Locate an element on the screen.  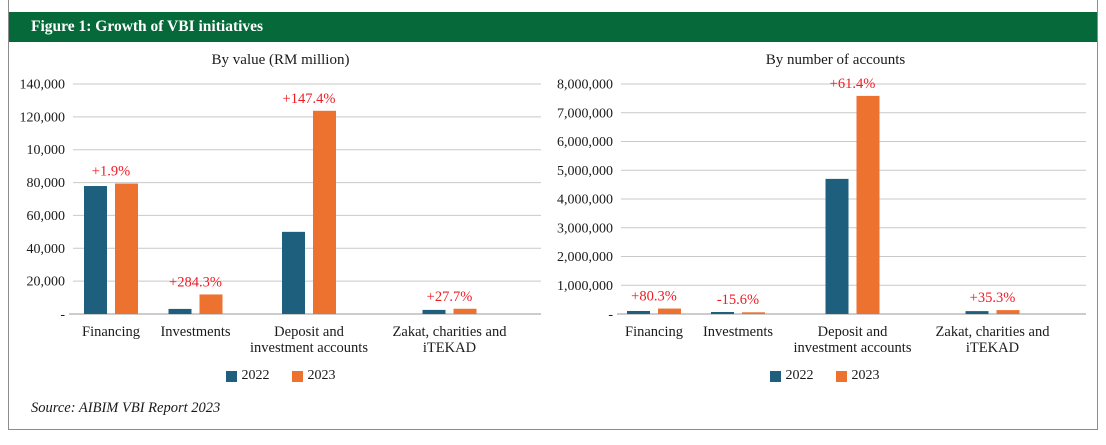
y-tick-label: 140,000 is located at coordinates (43, 85).